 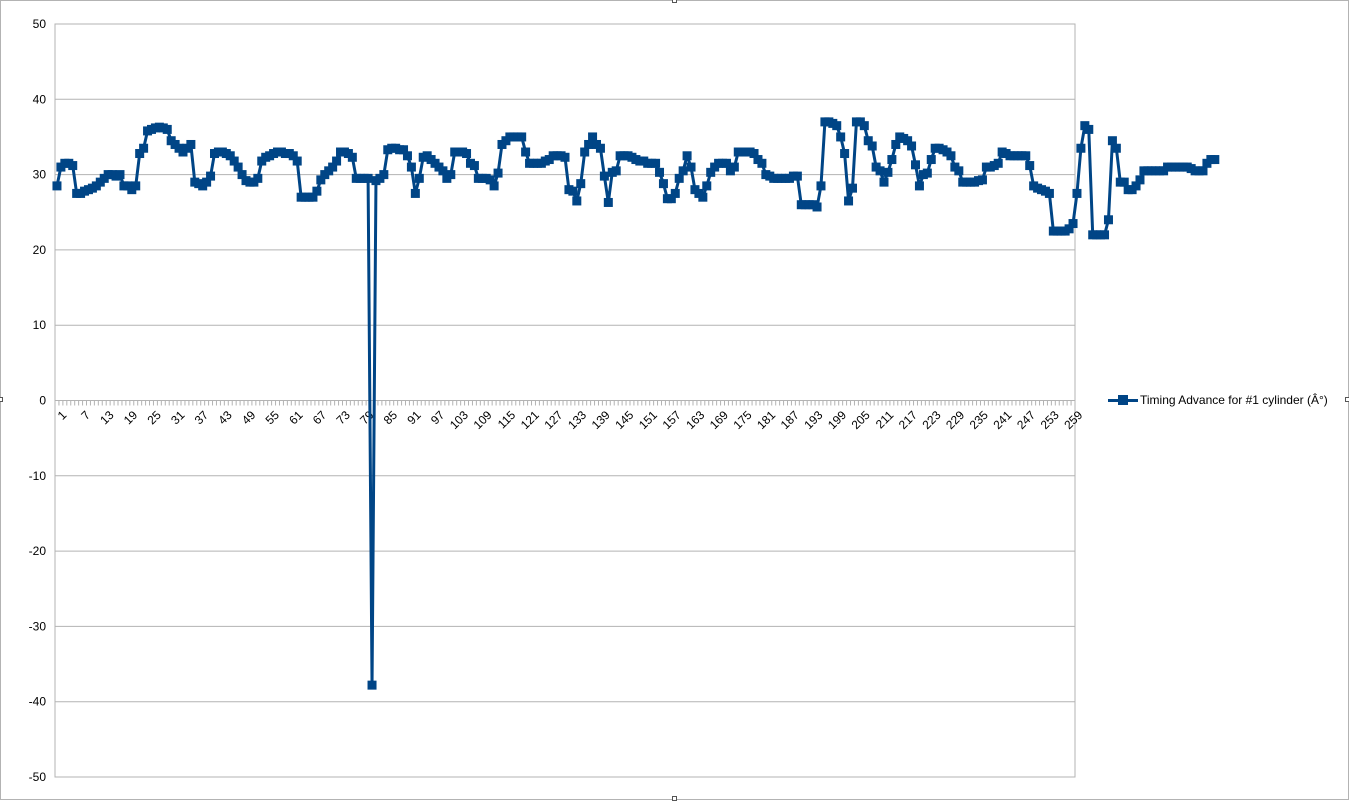 I want to click on legend-swatch, so click(x=1123, y=400).